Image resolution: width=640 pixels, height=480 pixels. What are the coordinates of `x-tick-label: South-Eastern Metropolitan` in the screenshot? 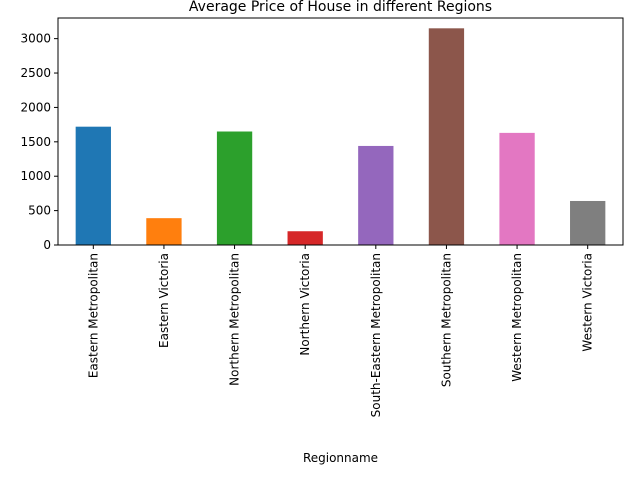 It's located at (376, 335).